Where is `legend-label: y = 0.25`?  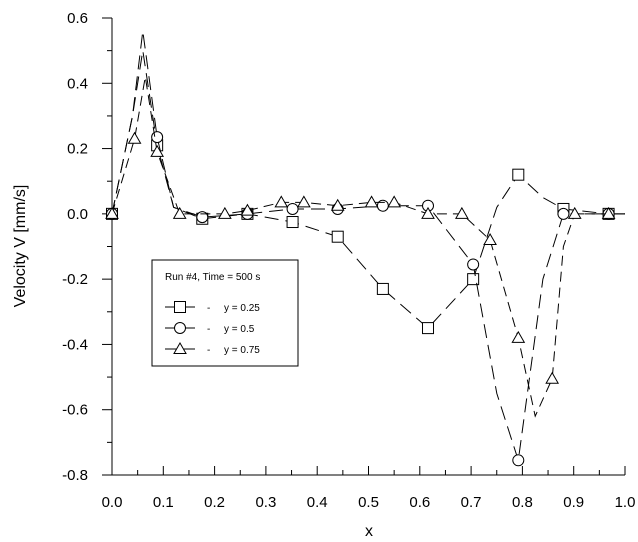 legend-label: y = 0.25 is located at coordinates (242, 308).